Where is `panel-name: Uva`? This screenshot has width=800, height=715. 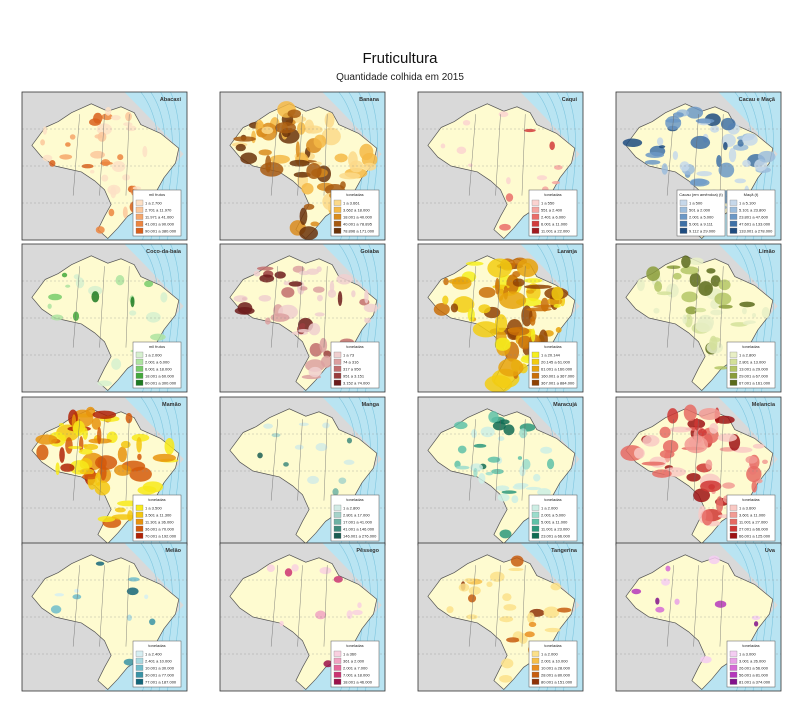
panel-name: Uva is located at coordinates (770, 551).